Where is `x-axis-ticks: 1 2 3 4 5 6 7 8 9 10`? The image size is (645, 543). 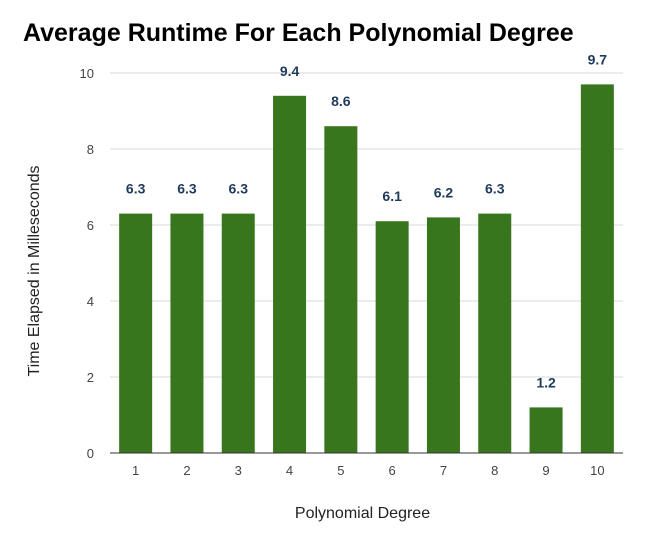 x-axis-ticks: 1 2 3 4 5 6 7 8 9 10 is located at coordinates (368, 470).